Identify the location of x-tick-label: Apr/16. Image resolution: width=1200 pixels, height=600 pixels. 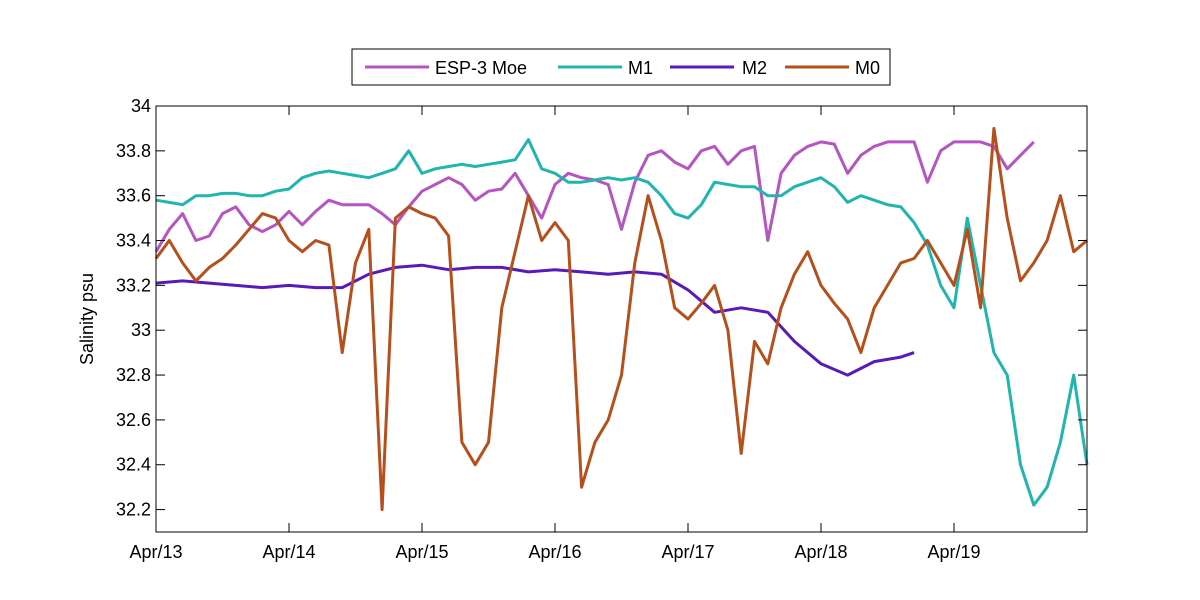
(554, 552).